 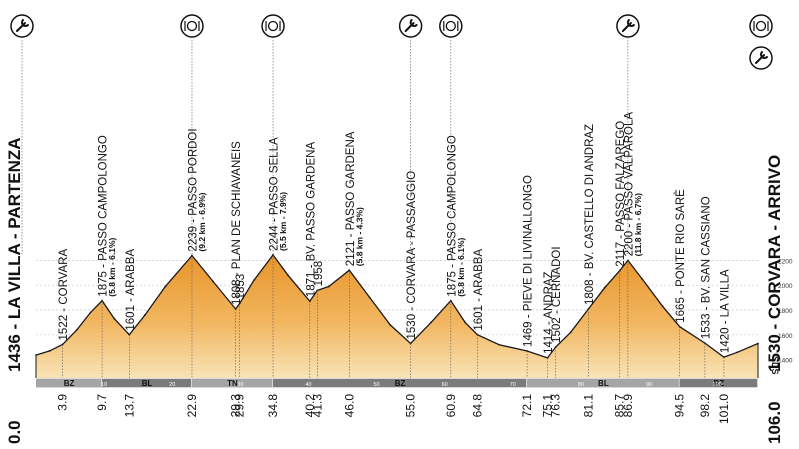 I want to click on province-band: BZ BL TN BZ BL BZ 10 20 30 40 50 60 70 80 90 100, so click(x=397, y=383).